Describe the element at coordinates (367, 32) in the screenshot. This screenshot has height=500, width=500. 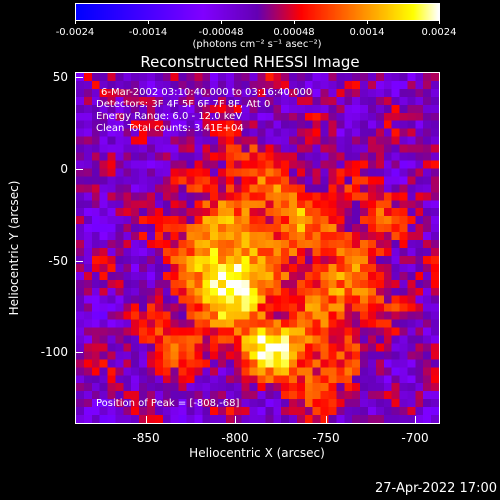
I see `colorbar-label: 0.0014` at that location.